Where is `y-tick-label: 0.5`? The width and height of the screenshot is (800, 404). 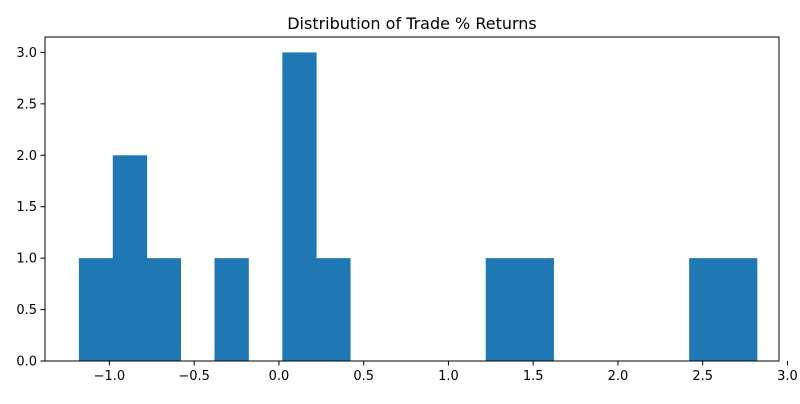 y-tick-label: 0.5 is located at coordinates (26, 310).